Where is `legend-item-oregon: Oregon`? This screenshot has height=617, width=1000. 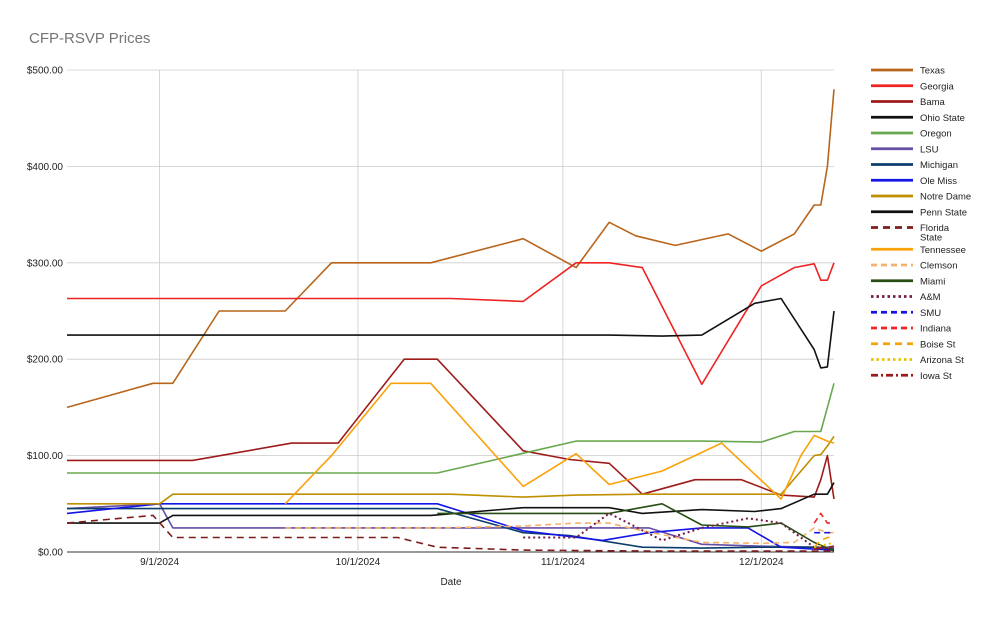
legend-item-oregon: Oregon is located at coordinates (911, 134).